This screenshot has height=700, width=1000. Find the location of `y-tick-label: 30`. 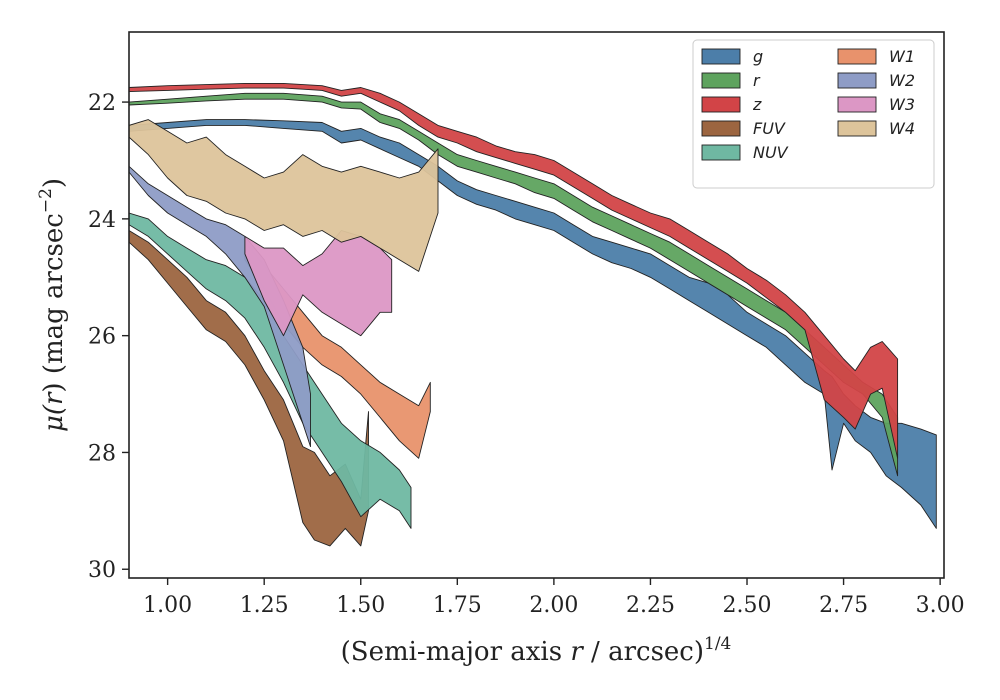

y-tick-label: 30 is located at coordinates (102, 570).